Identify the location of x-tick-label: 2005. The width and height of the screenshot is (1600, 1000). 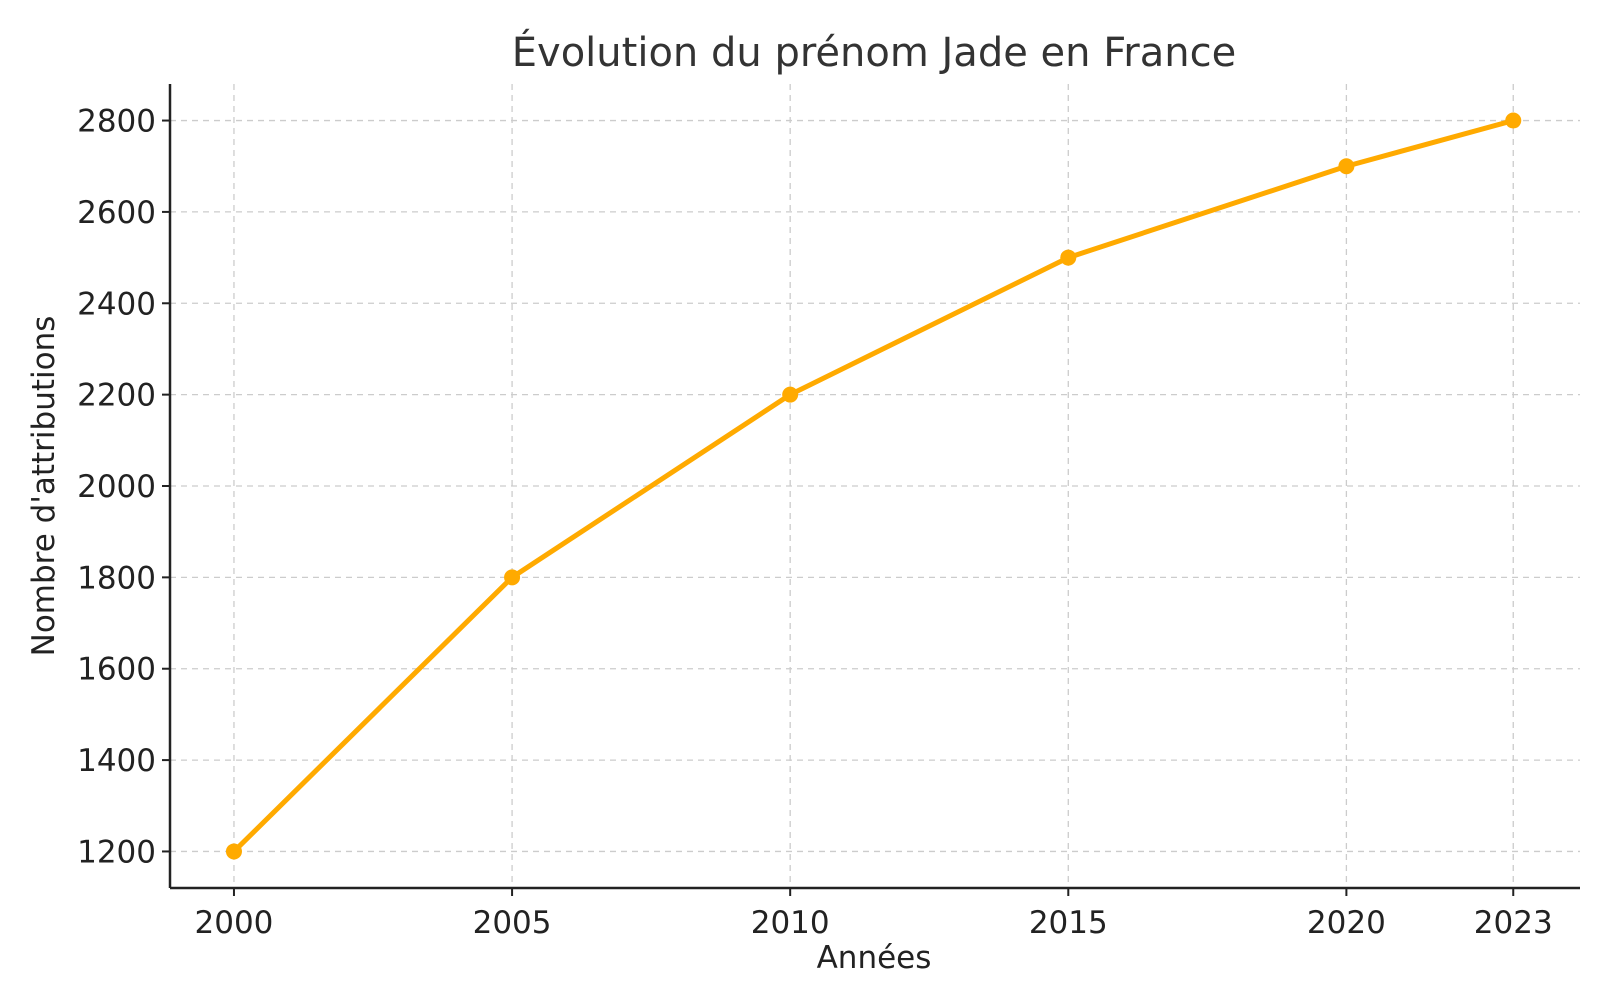
(512, 923).